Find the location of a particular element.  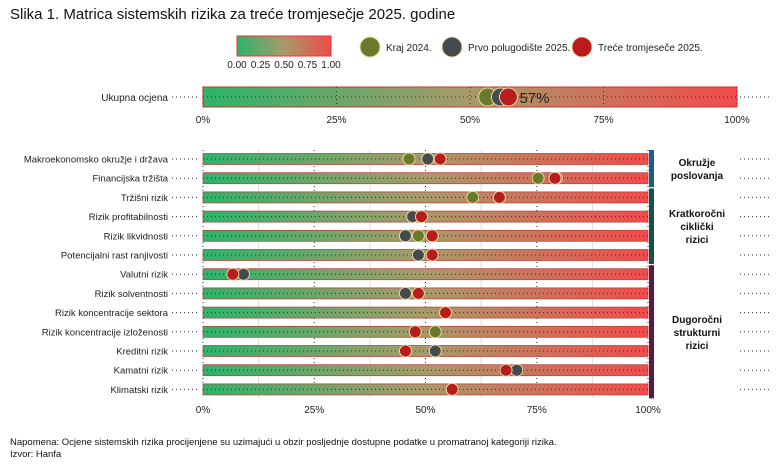

row-label: Valutni rizik is located at coordinates (144, 275).